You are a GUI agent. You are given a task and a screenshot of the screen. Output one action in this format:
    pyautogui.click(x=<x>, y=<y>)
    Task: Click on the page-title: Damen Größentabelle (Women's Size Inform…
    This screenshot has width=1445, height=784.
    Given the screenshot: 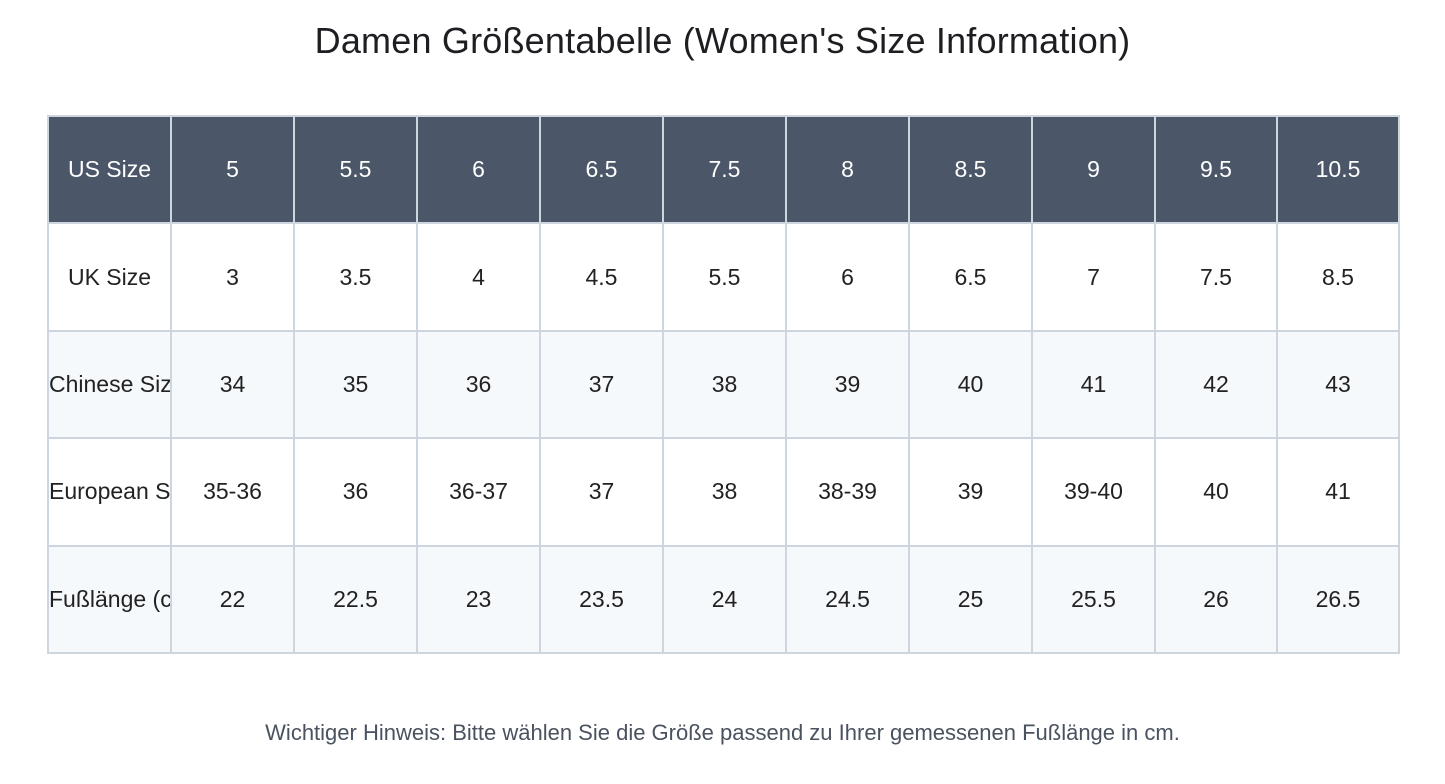 What is the action you would take?
    pyautogui.click(x=722, y=40)
    